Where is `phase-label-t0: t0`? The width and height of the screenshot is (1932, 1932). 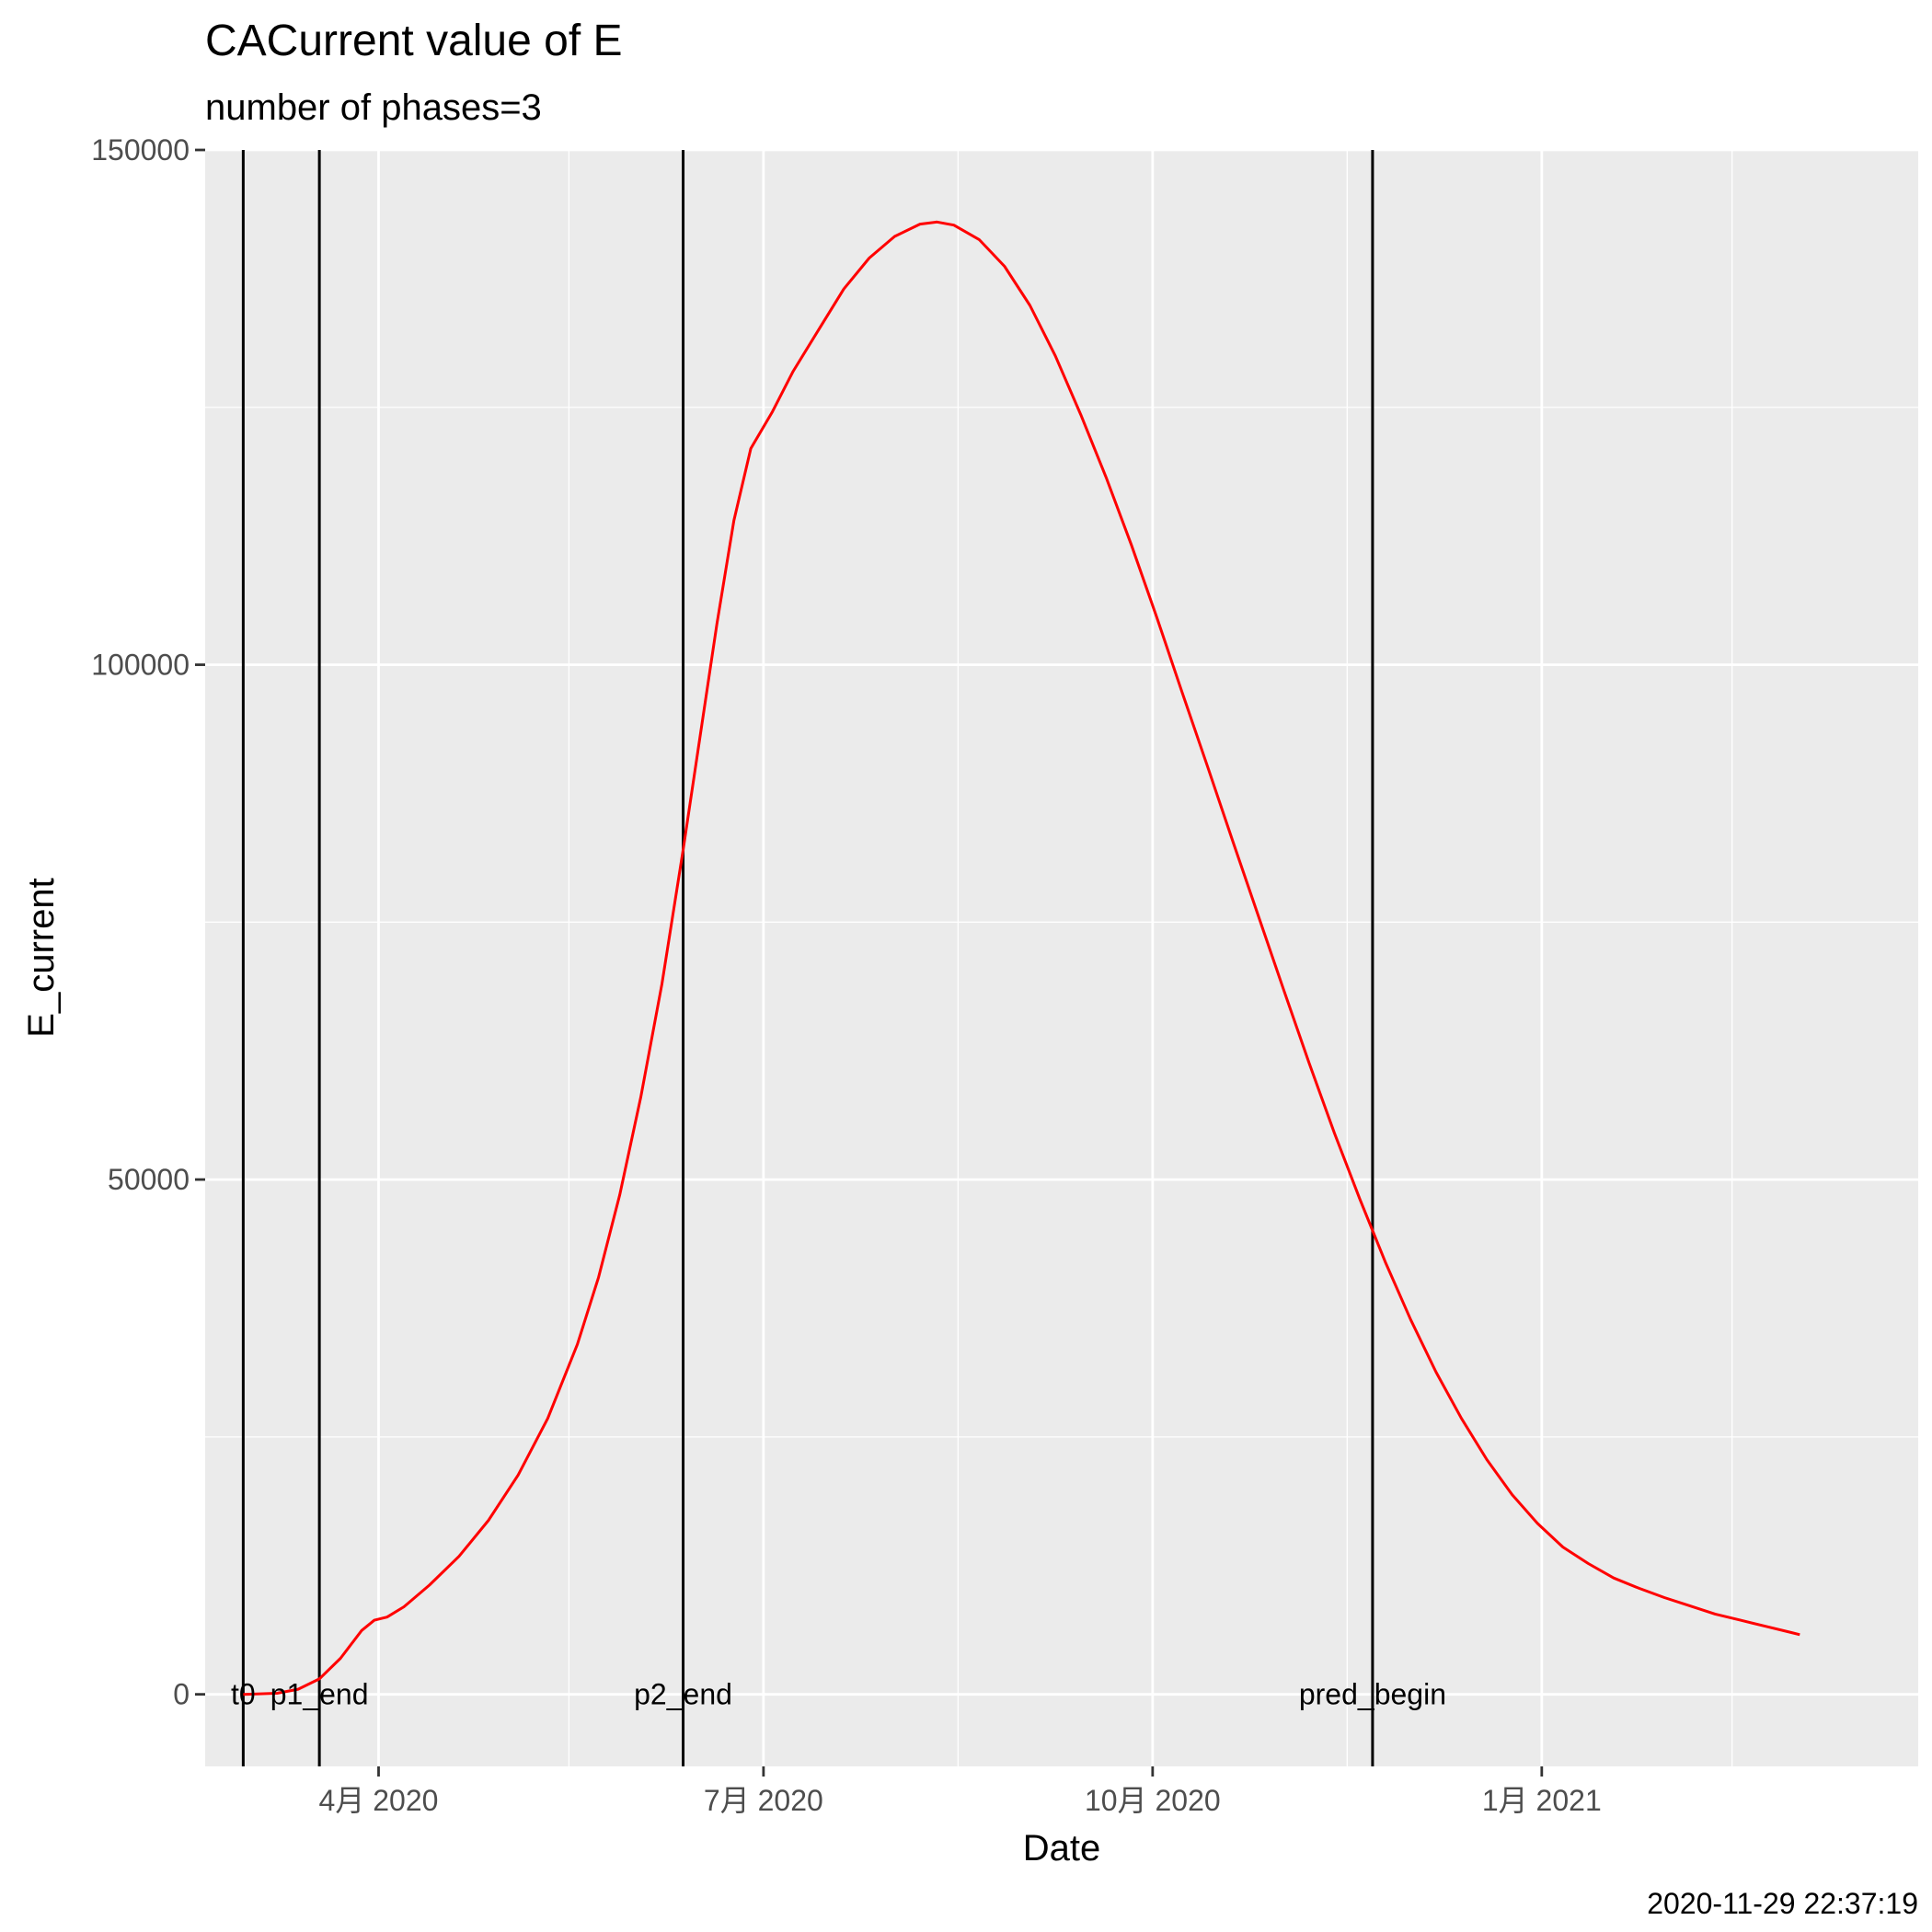 phase-label-t0: t0 is located at coordinates (243, 1694).